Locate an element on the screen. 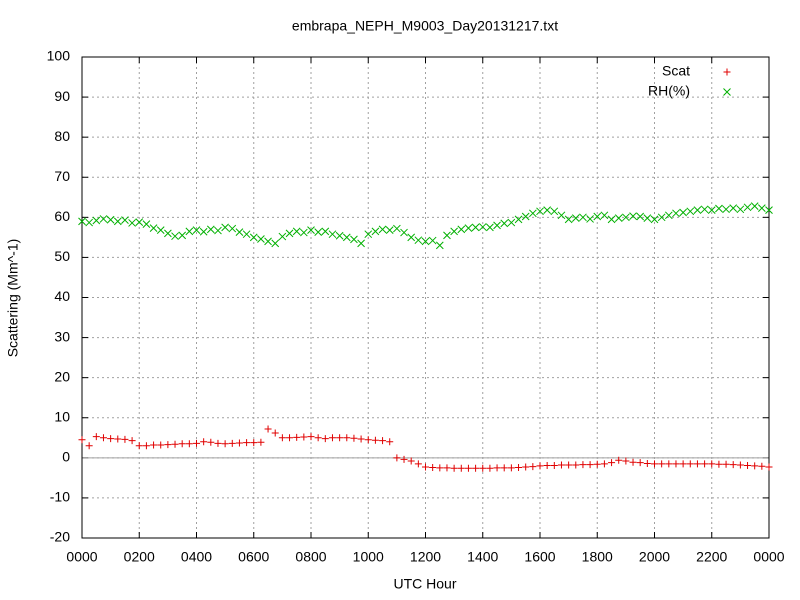 The height and width of the screenshot is (600, 800). y-tick-label: 60 is located at coordinates (62, 216).